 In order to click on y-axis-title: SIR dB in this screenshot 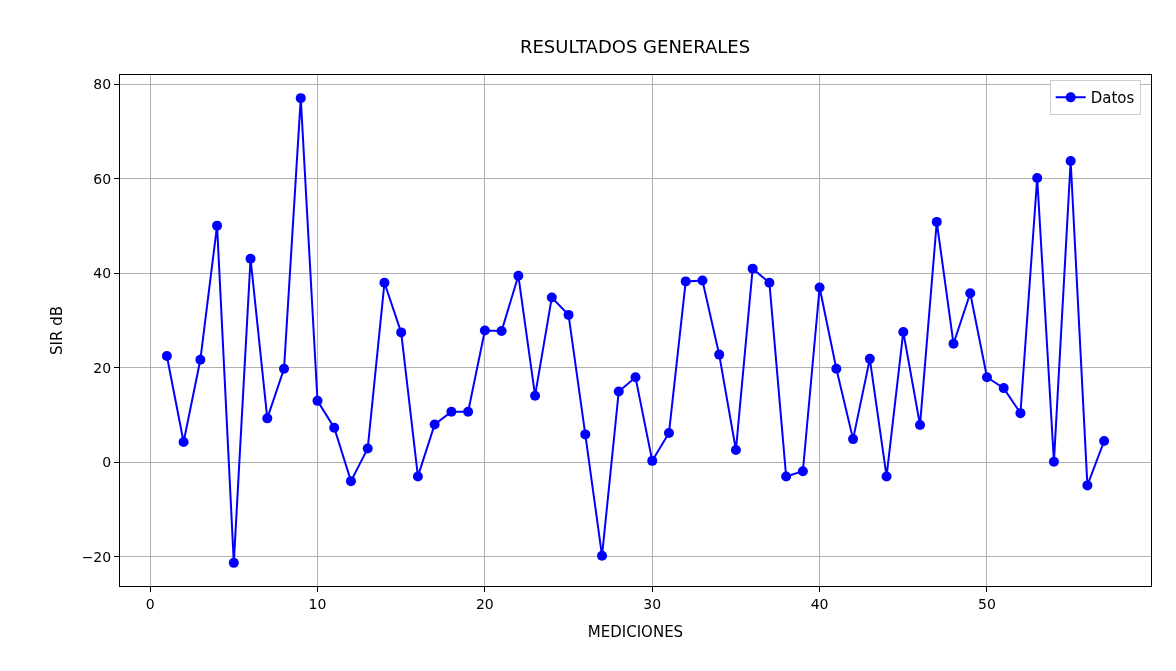, I will do `click(56, 330)`.